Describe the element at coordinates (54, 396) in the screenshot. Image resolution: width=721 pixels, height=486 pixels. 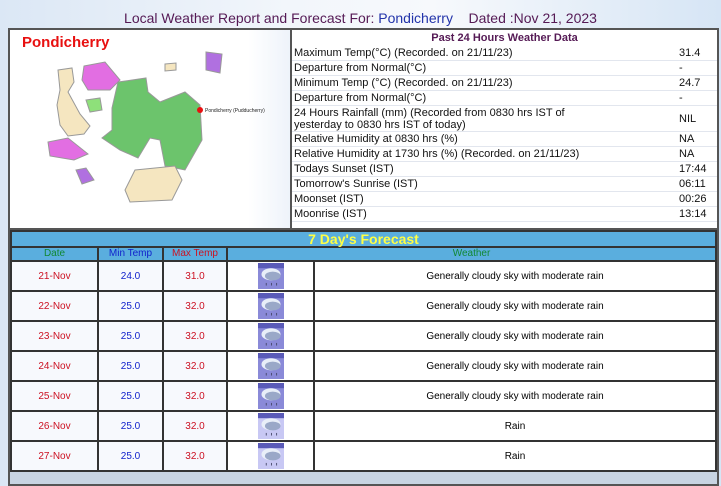
I see `forecast-date: 25-Nov` at that location.